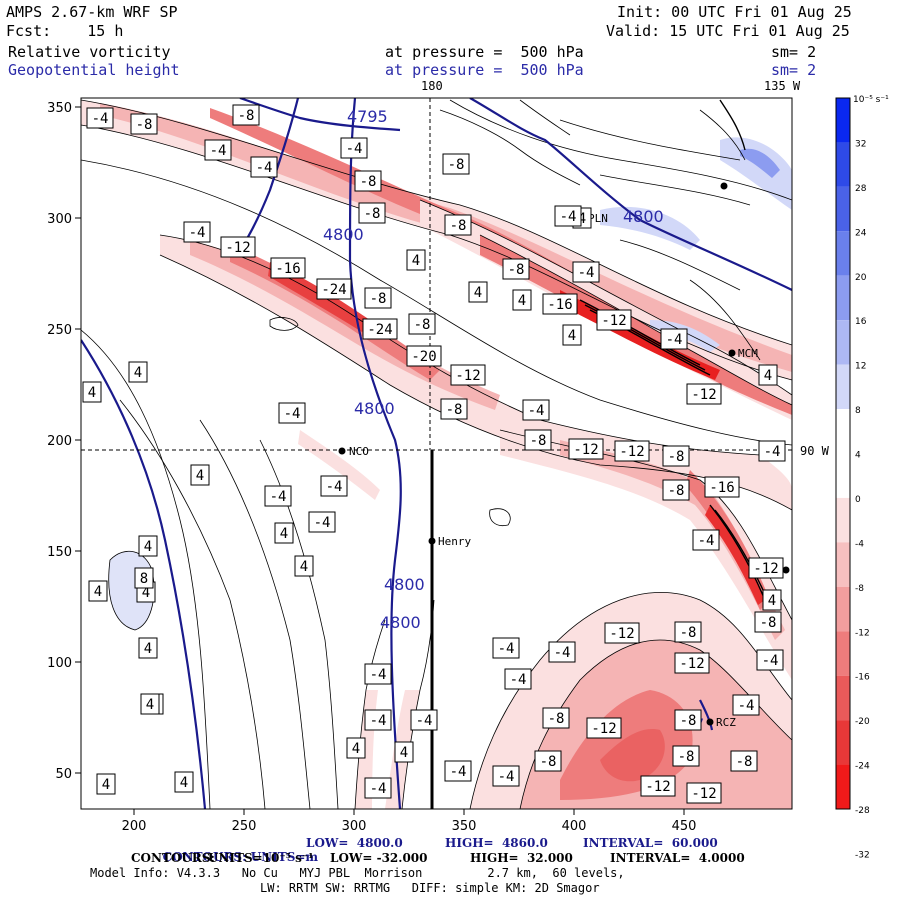 The width and height of the screenshot is (900, 900). Describe the element at coordinates (59, 663) in the screenshot. I see `y-tick-label: 100` at that location.